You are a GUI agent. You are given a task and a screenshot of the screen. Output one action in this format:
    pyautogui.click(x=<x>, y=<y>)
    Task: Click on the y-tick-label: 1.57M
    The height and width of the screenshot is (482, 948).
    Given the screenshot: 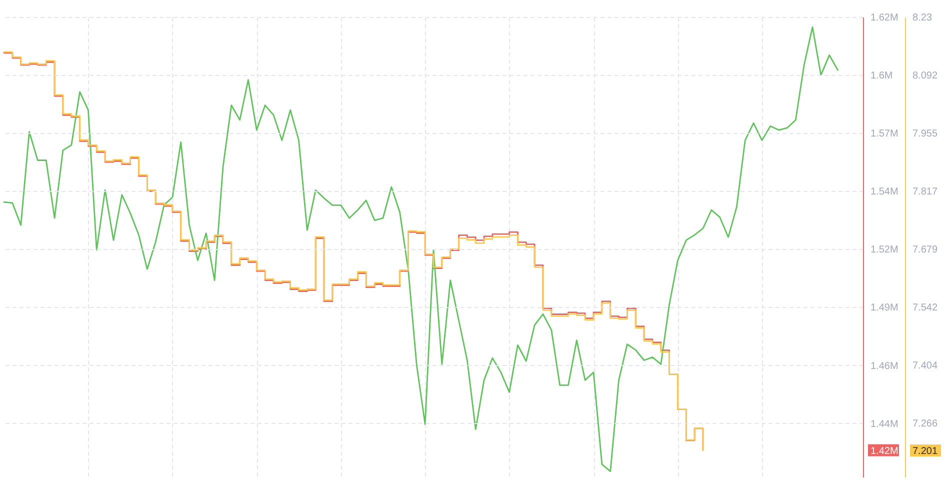 What is the action you would take?
    pyautogui.click(x=884, y=134)
    